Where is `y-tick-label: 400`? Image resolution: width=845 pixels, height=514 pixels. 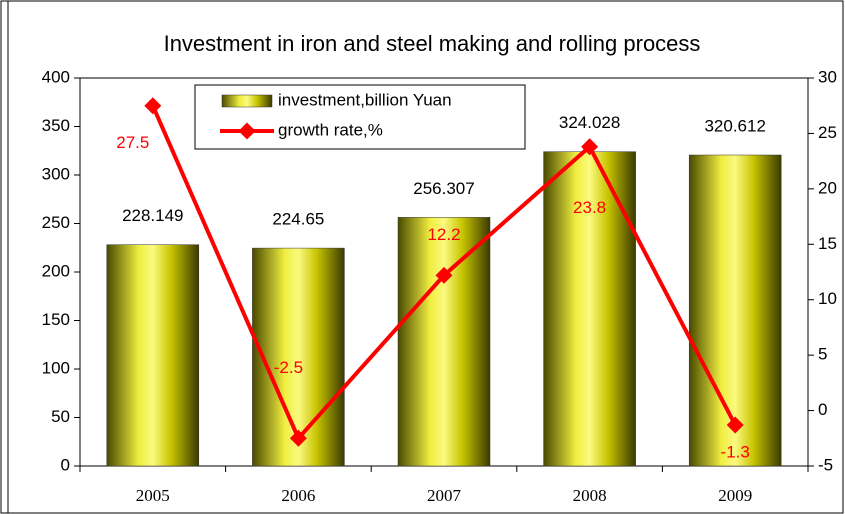 y-tick-label: 400 is located at coordinates (56, 76).